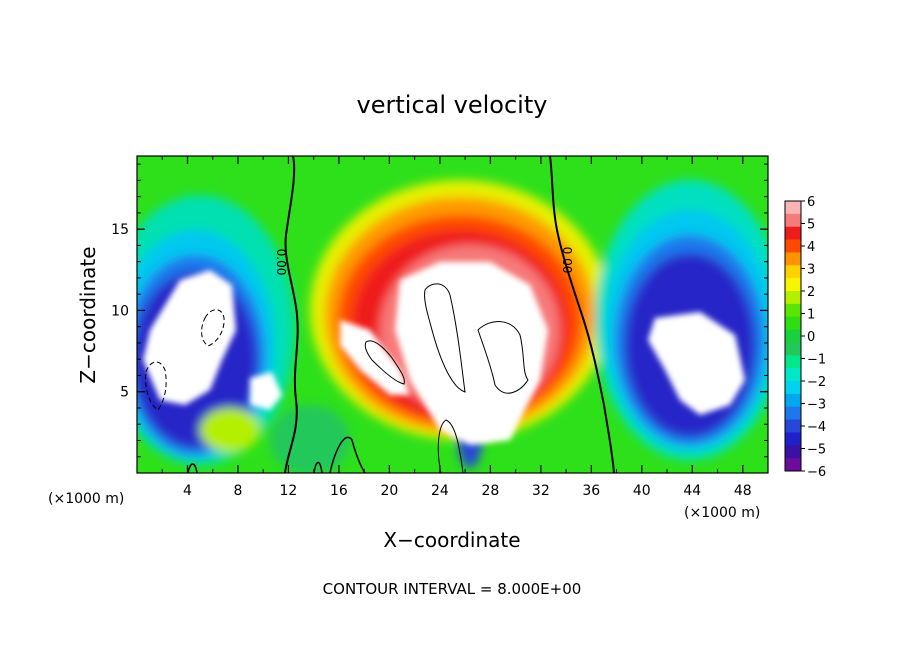 This screenshot has height=654, width=904. What do you see at coordinates (187, 491) in the screenshot?
I see `x-tick-label: 4` at bounding box center [187, 491].